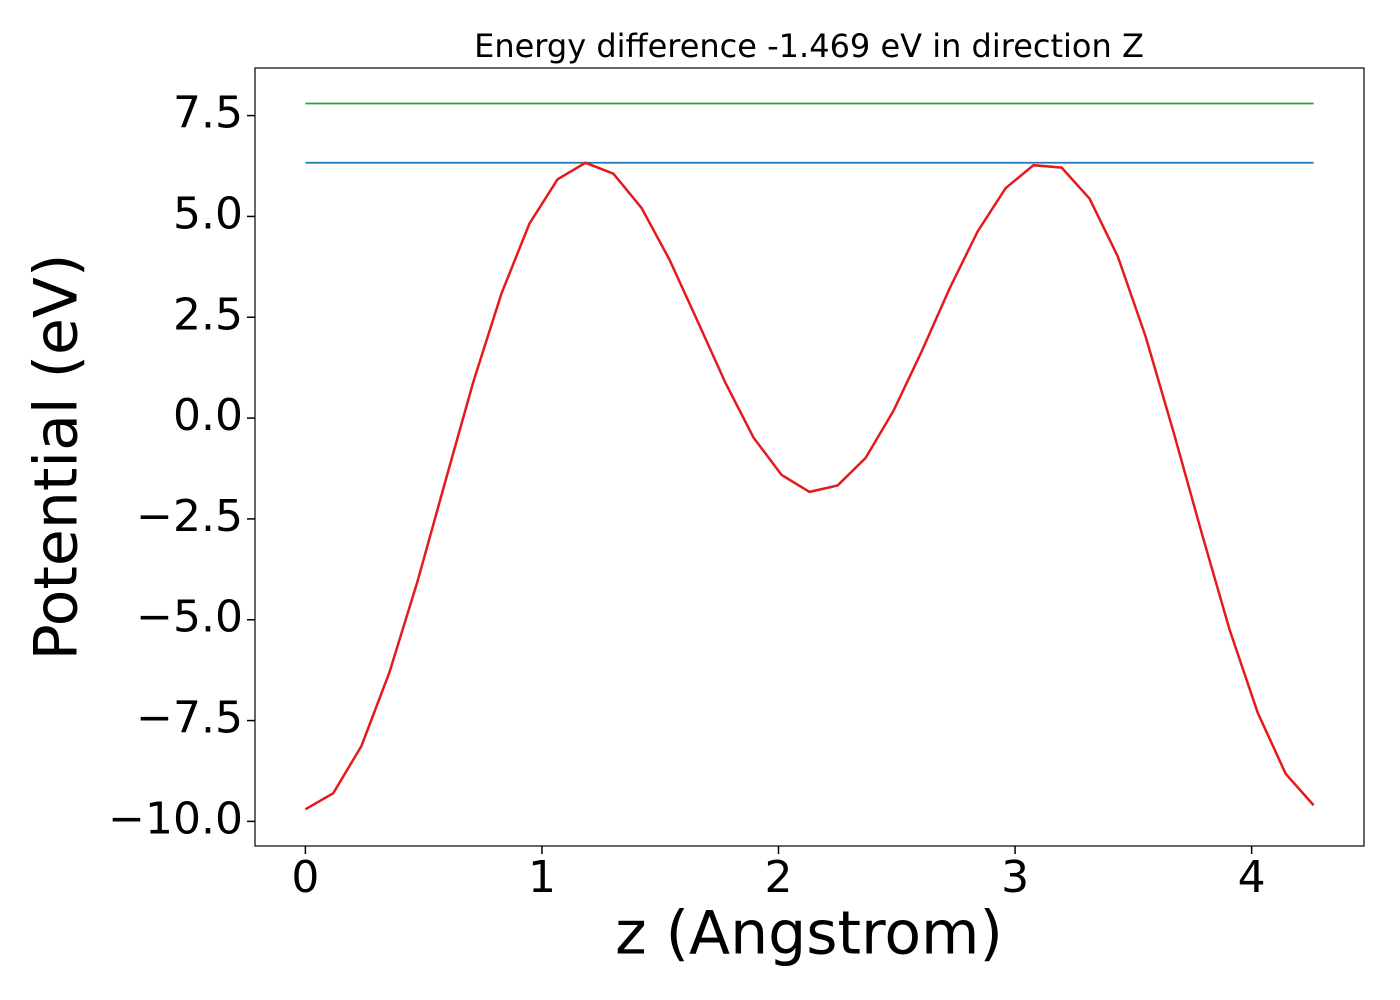 Image resolution: width=1400 pixels, height=1000 pixels. I want to click on y-tick-label: −5.0, so click(189, 617).